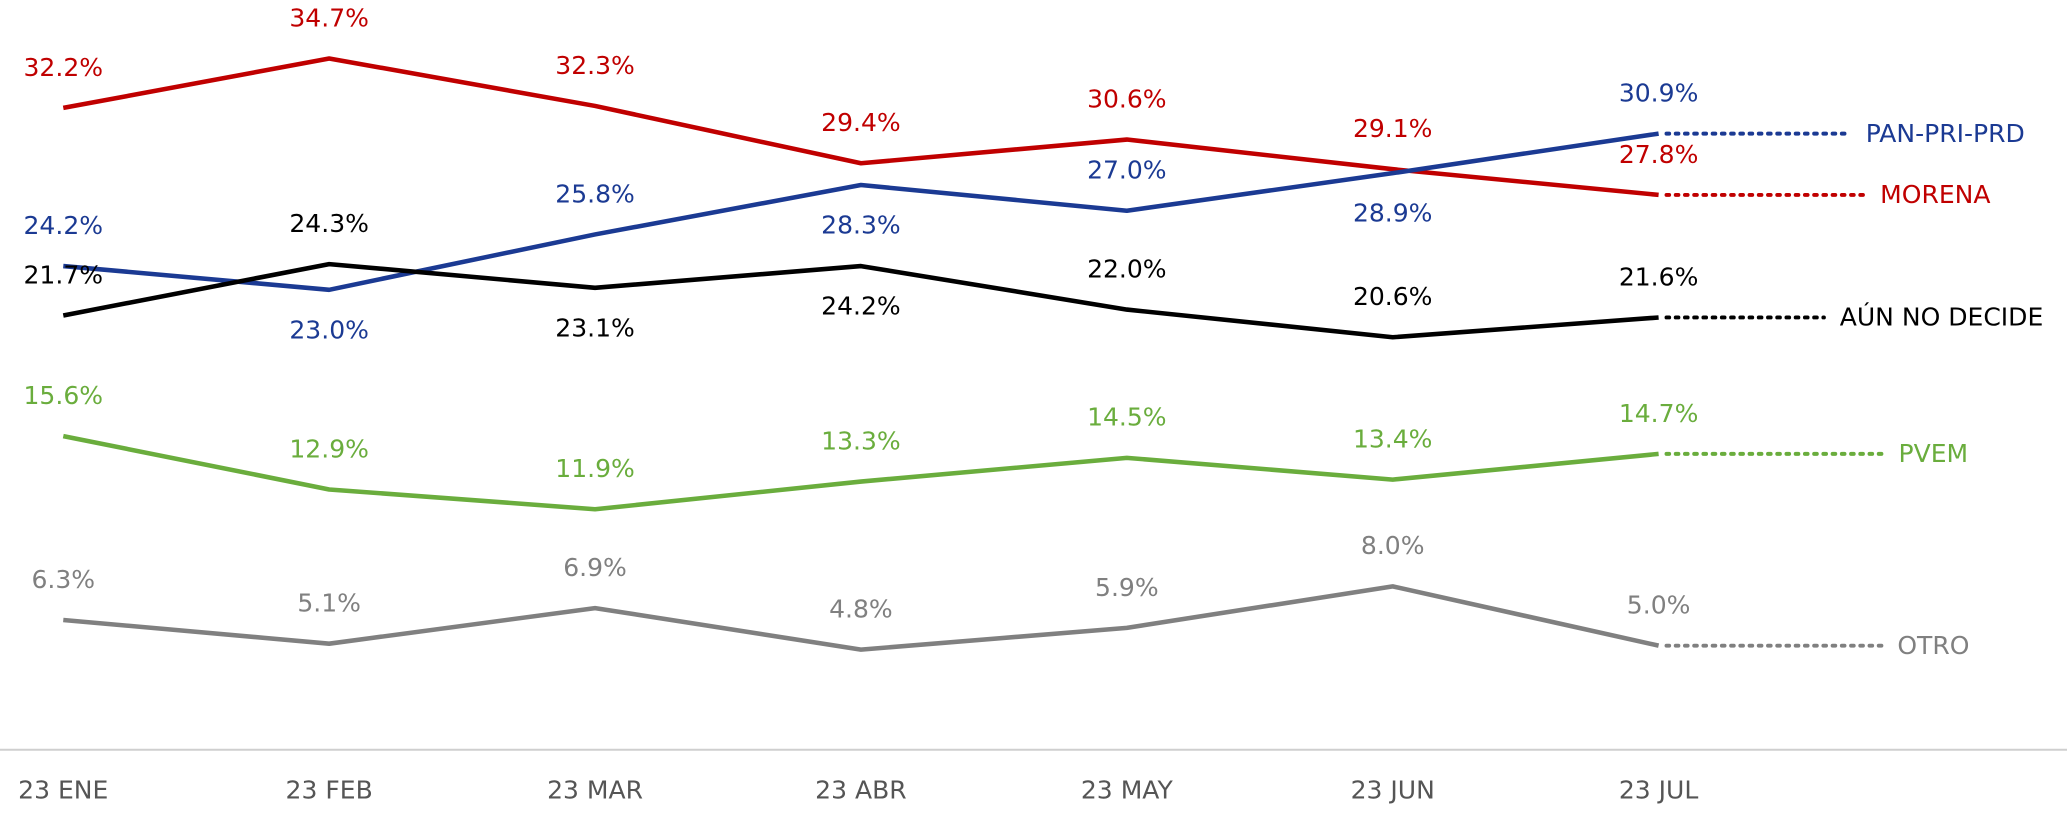  What do you see at coordinates (1659, 277) in the screenshot?
I see `data-label: 21.6%` at bounding box center [1659, 277].